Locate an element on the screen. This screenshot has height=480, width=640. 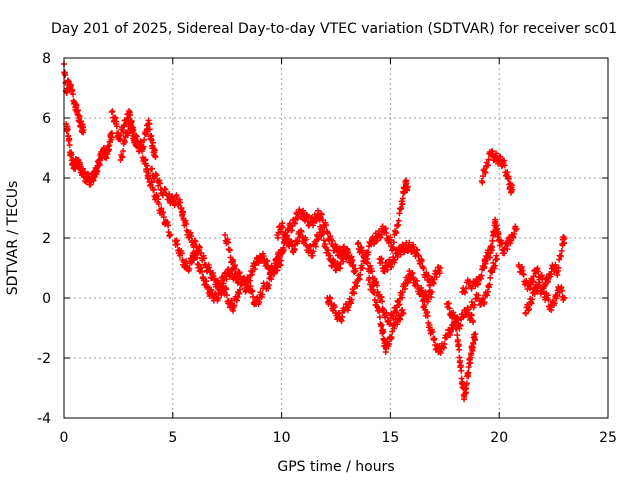
x-axis-title: GPS time / hours is located at coordinates (335, 467).